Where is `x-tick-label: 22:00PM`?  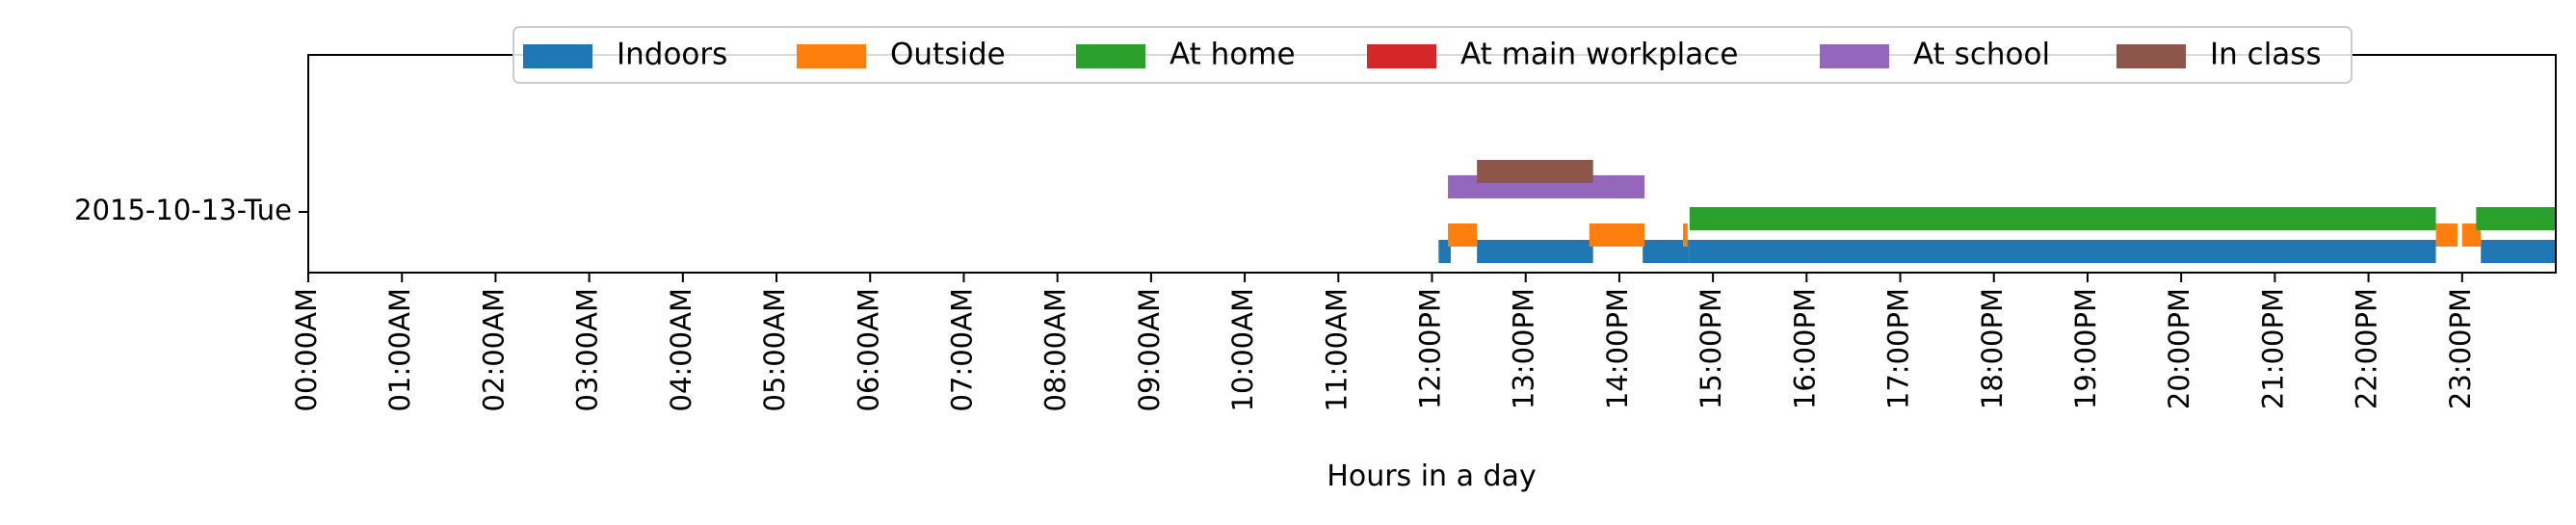
x-tick-label: 22:00PM is located at coordinates (2367, 348).